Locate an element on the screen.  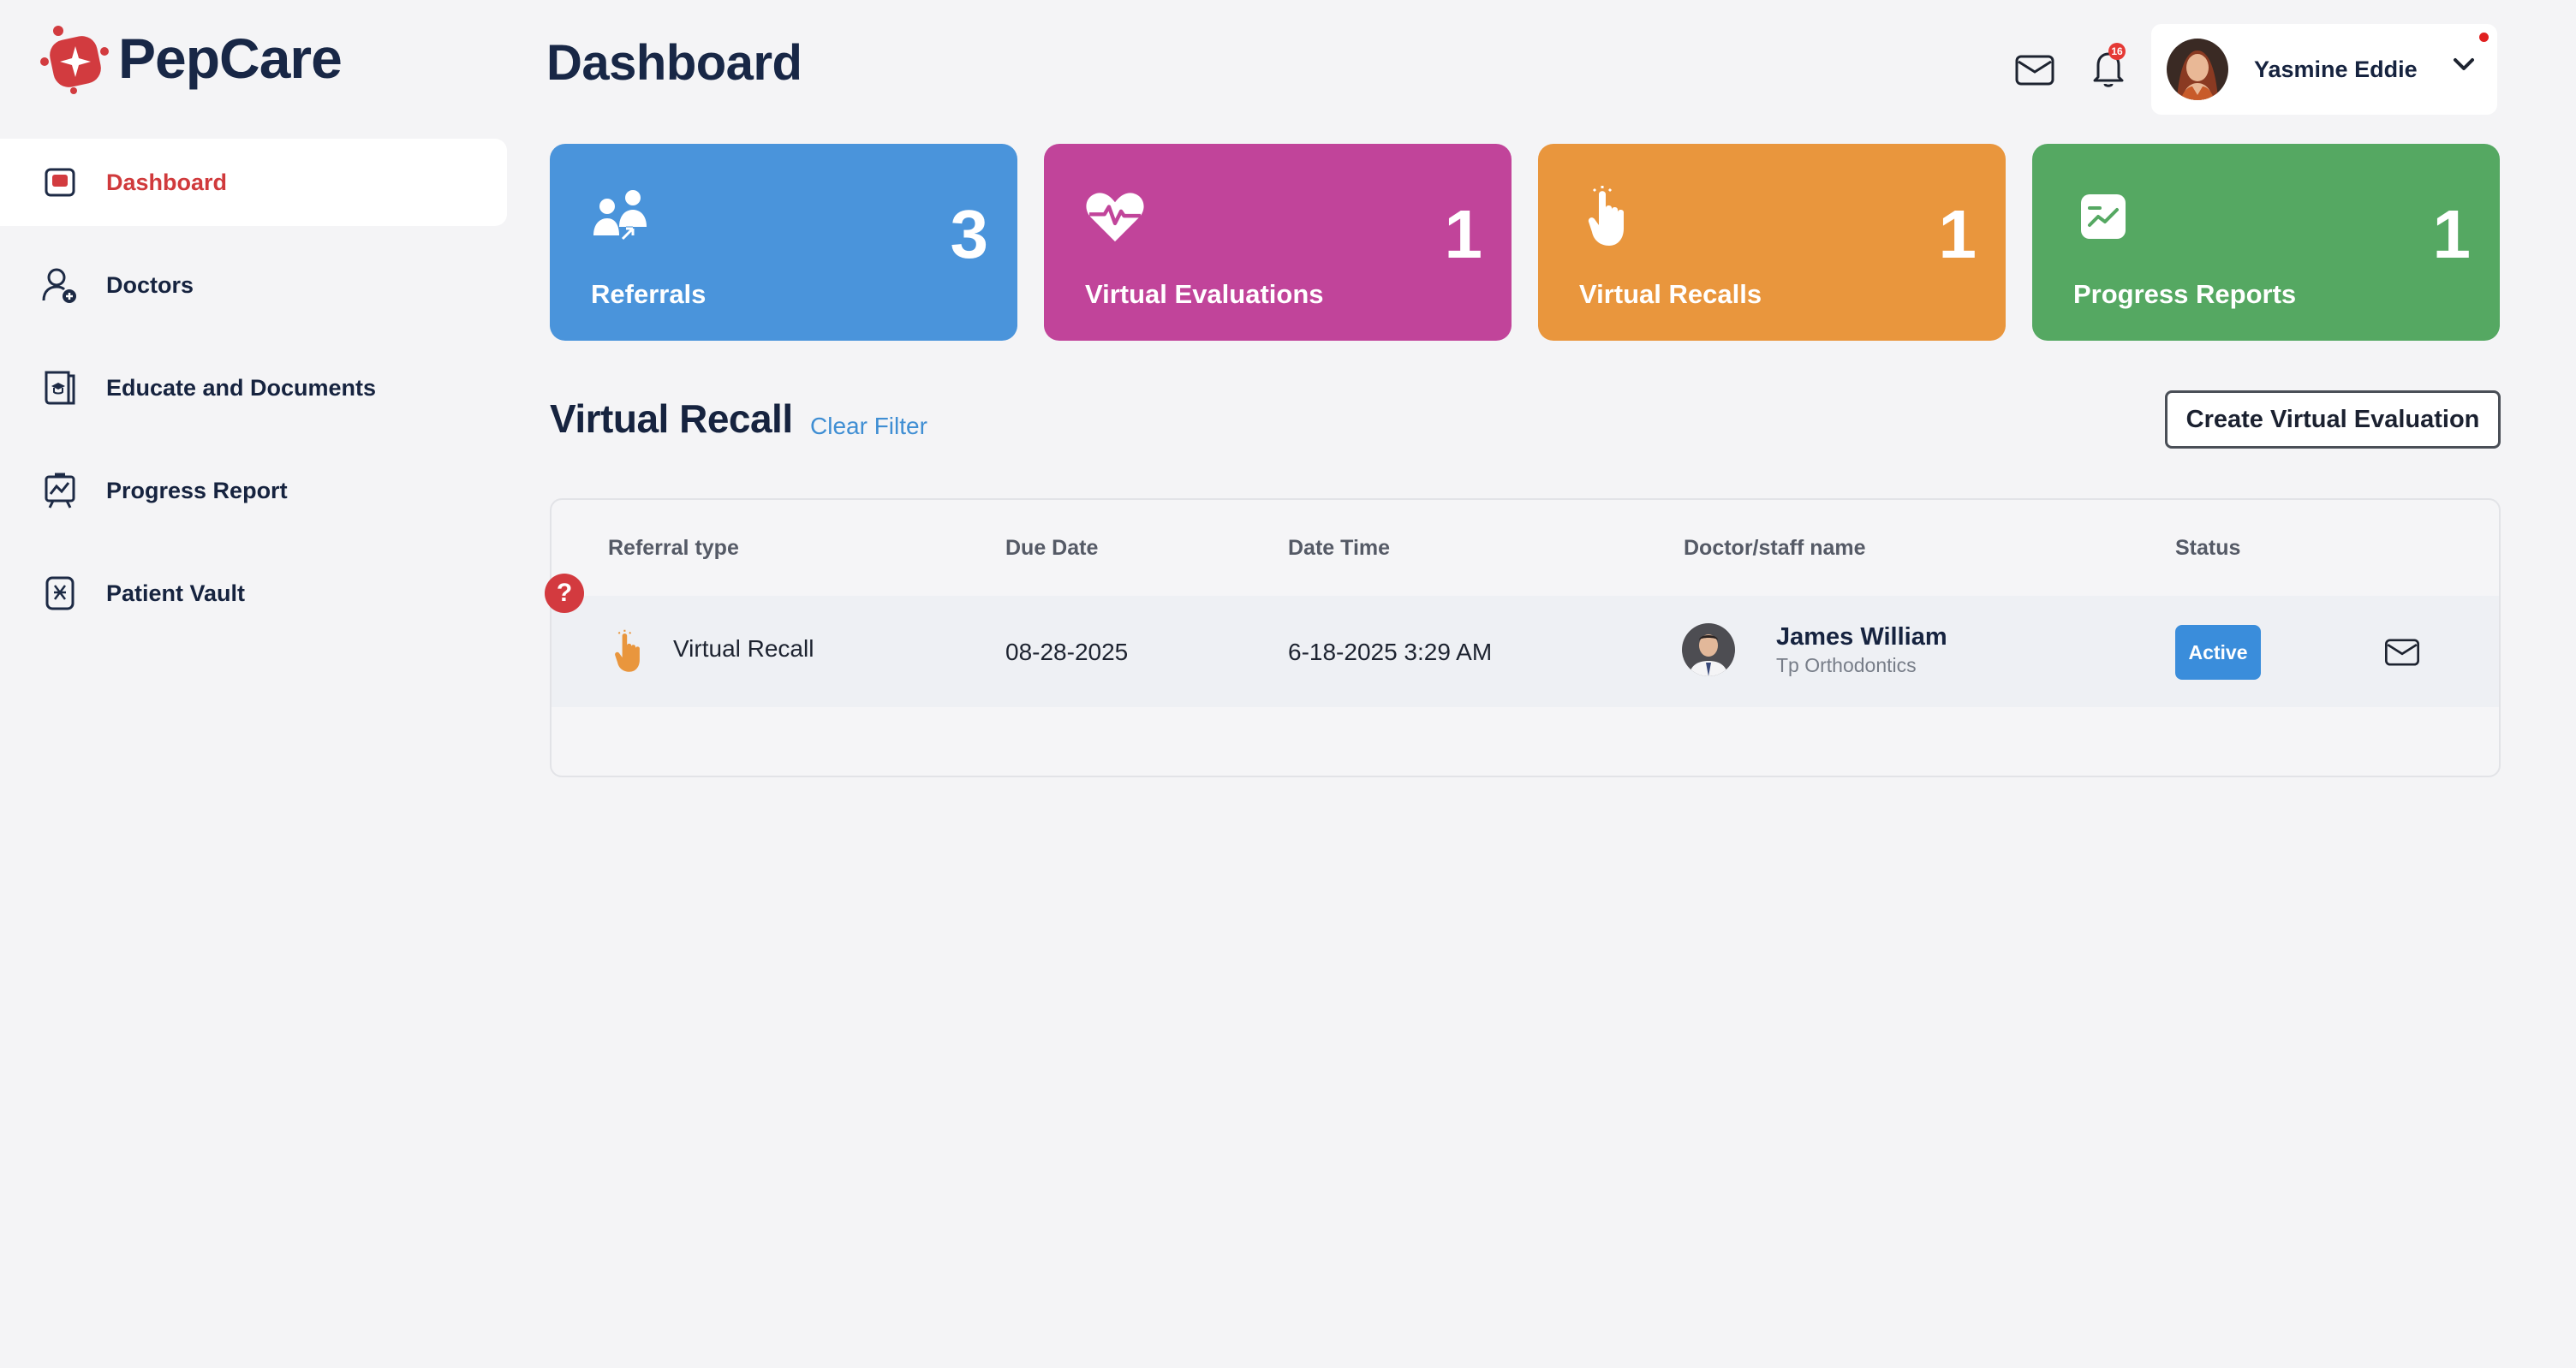
page-title: Dashboard is located at coordinates (674, 63).